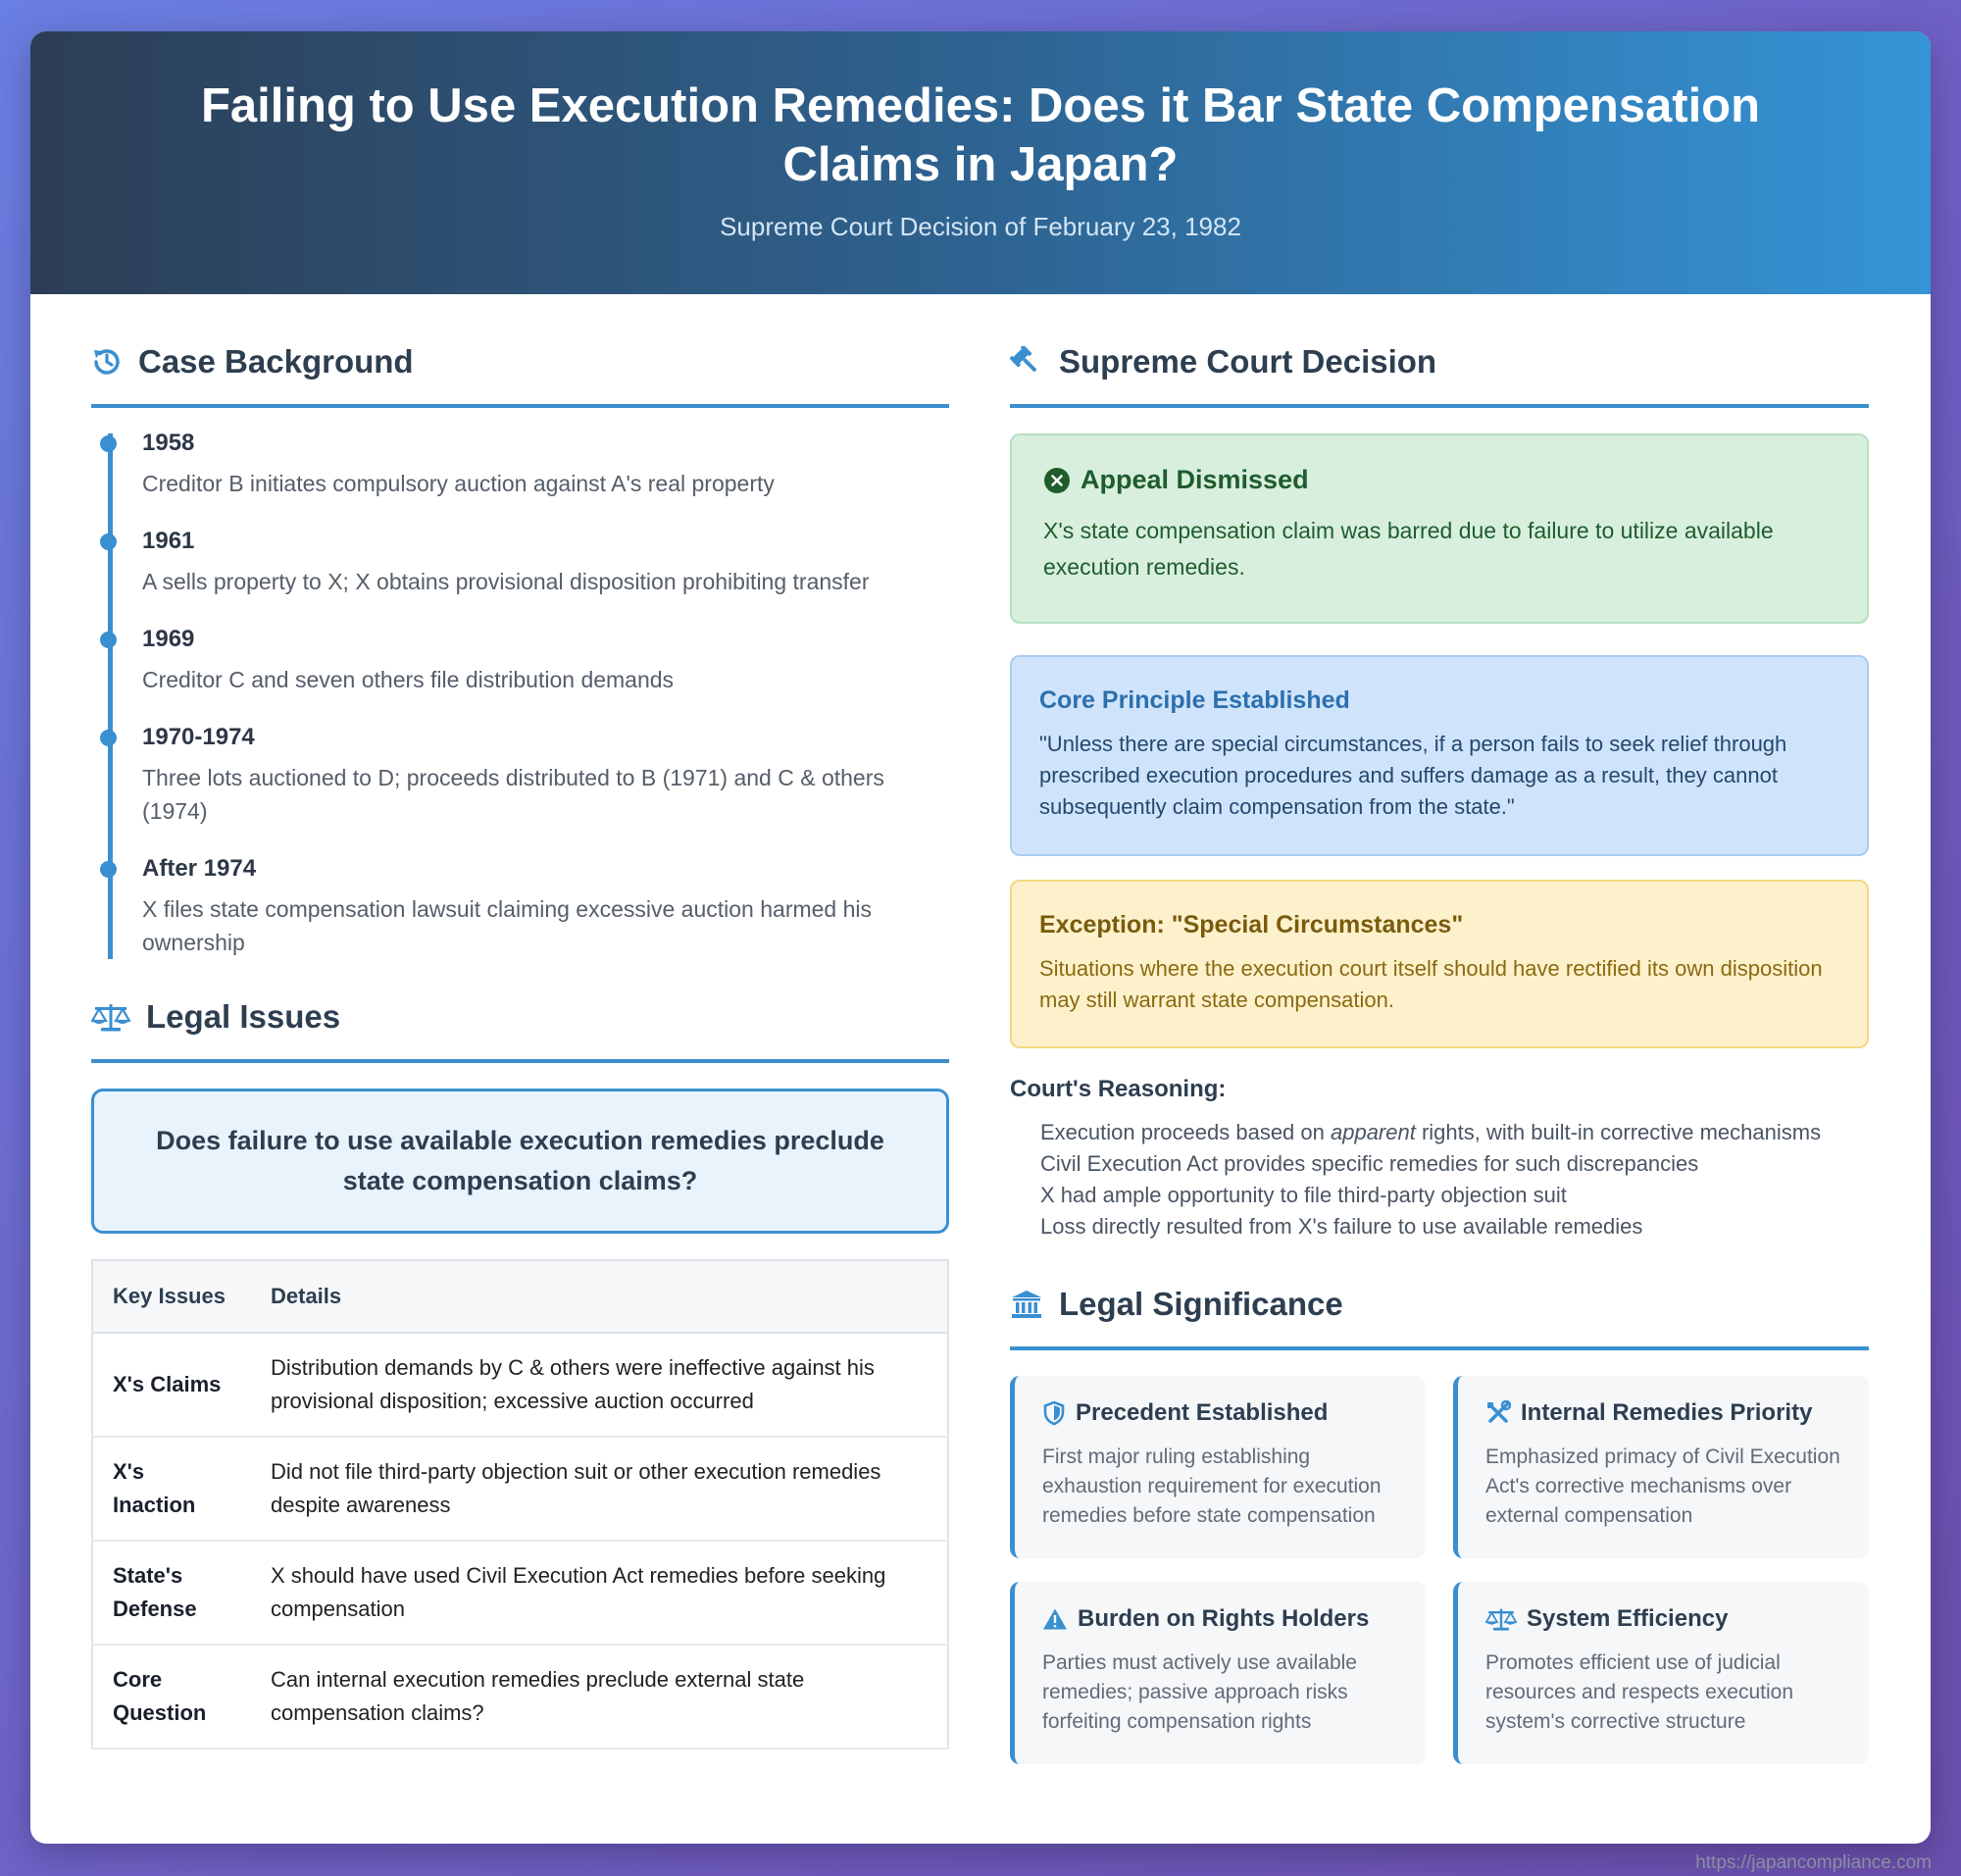 The height and width of the screenshot is (1876, 1961). What do you see at coordinates (1195, 479) in the screenshot?
I see `dismissed-title: Appeal Dismissed` at bounding box center [1195, 479].